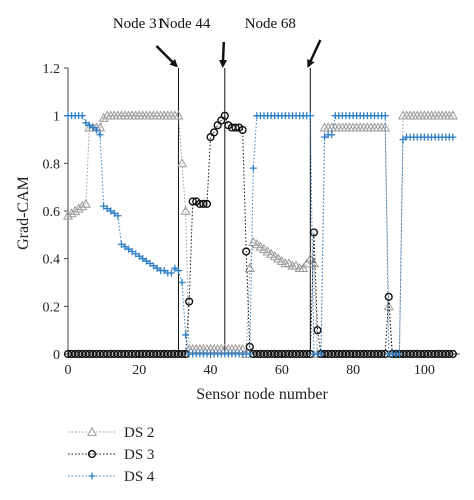 The height and width of the screenshot is (500, 474). Describe the element at coordinates (56, 355) in the screenshot. I see `y-tick-label: 0` at that location.